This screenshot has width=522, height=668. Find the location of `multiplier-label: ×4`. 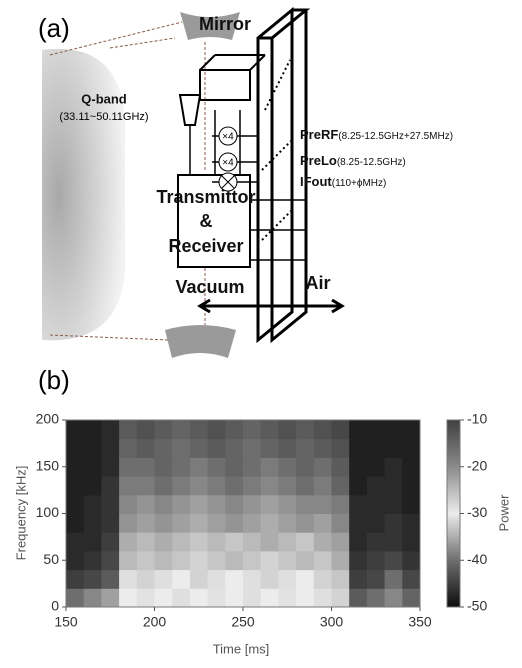

multiplier-label: ×4 is located at coordinates (228, 137).